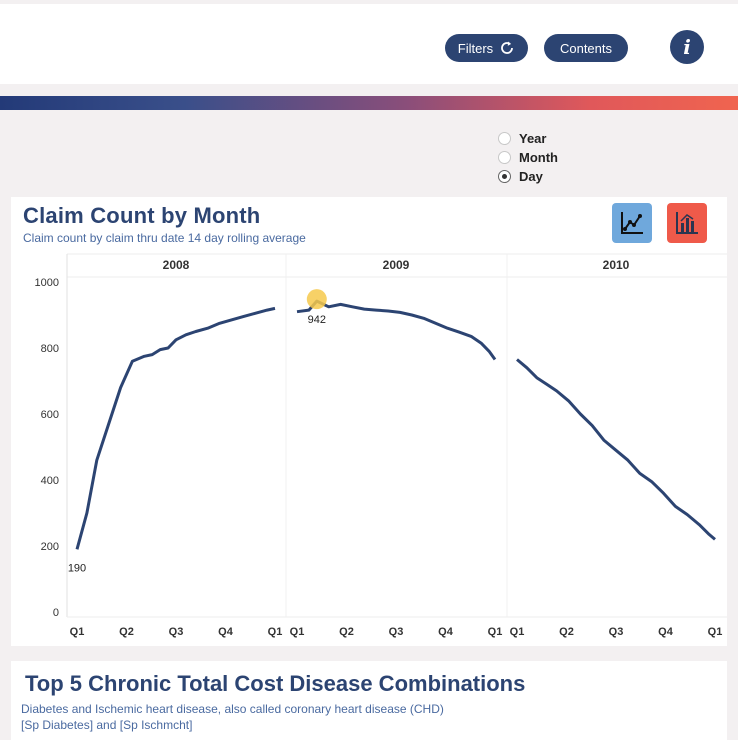 The height and width of the screenshot is (740, 738). Describe the element at coordinates (475, 48) in the screenshot. I see `filters-label: Filters` at that location.